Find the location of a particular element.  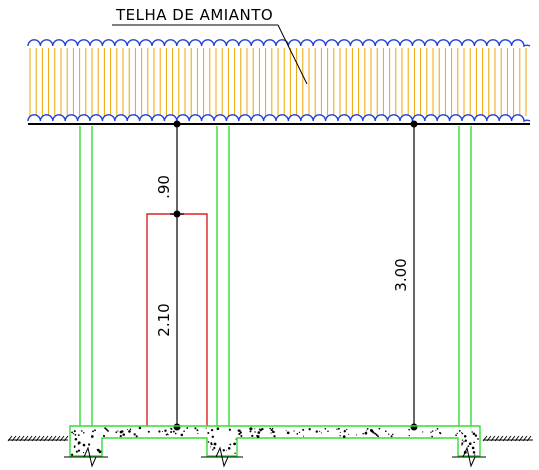

foundation is located at coordinates (275, 441).